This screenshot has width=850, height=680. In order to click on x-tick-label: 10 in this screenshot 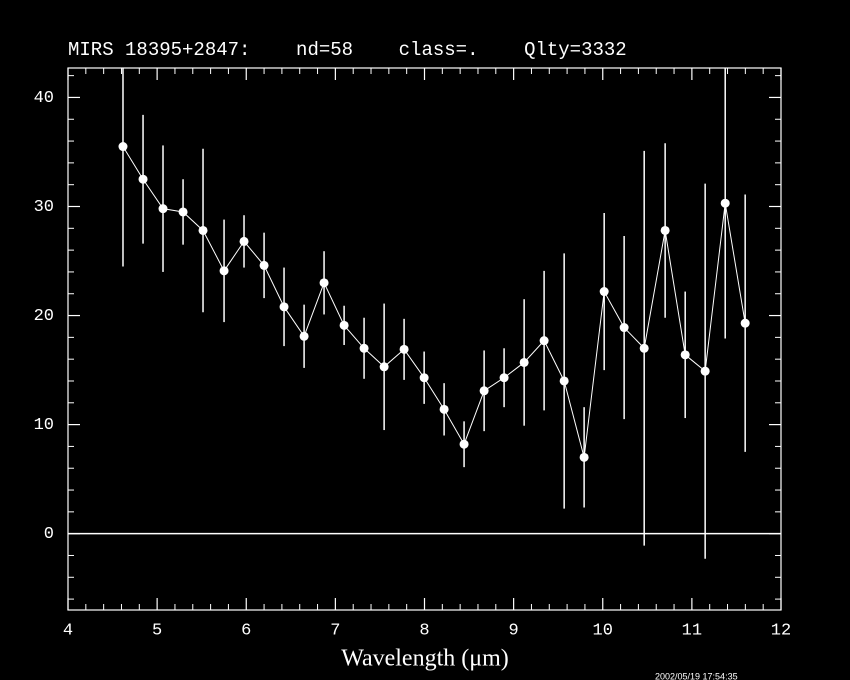, I will do `click(603, 630)`.